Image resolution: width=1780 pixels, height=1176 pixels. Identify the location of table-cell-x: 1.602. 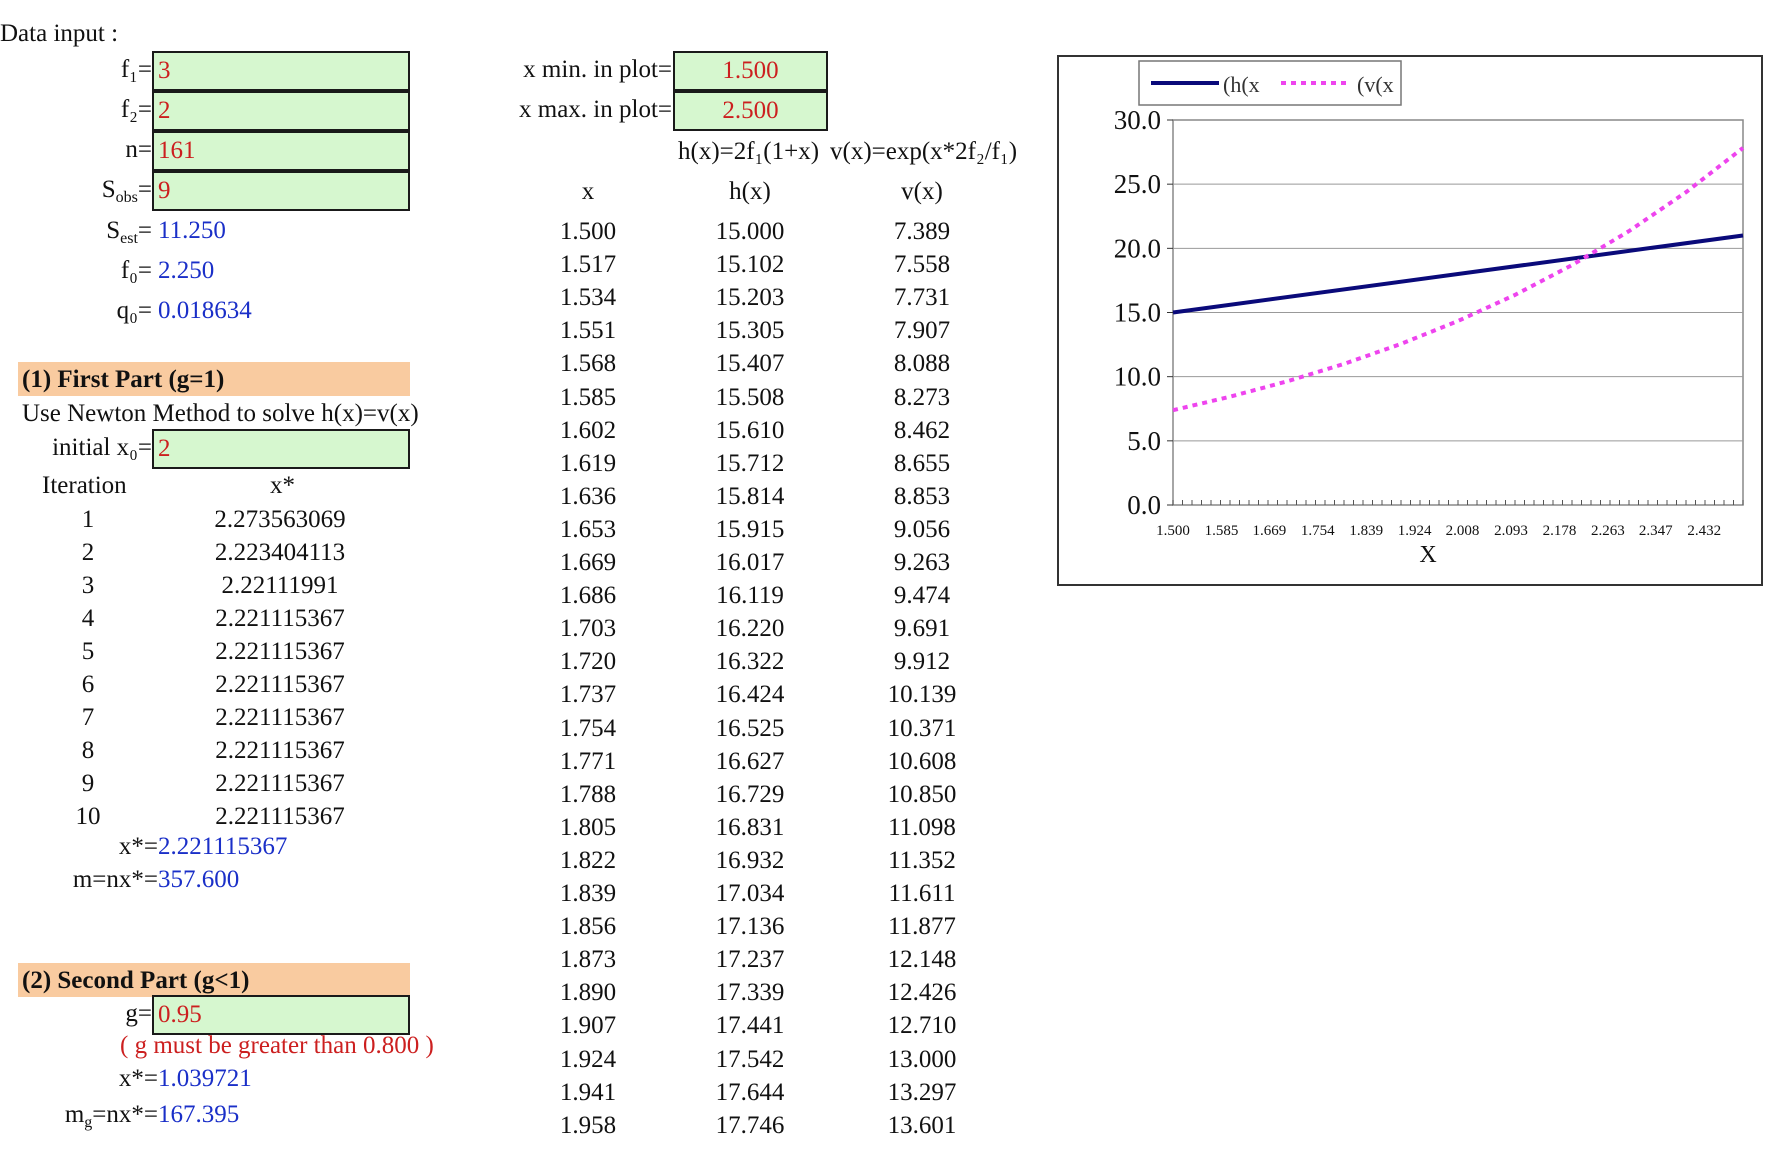
(588, 430).